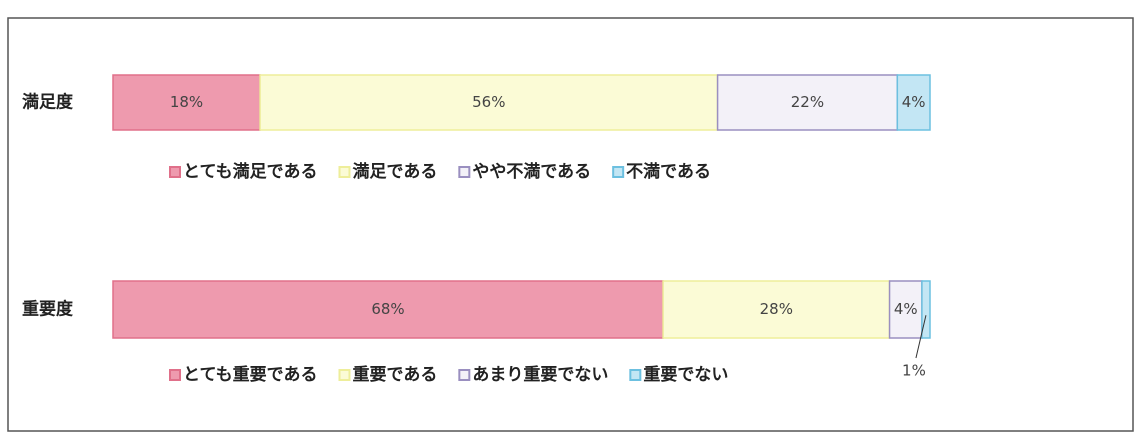  I want to click on value-label: 22%, so click(807, 102).